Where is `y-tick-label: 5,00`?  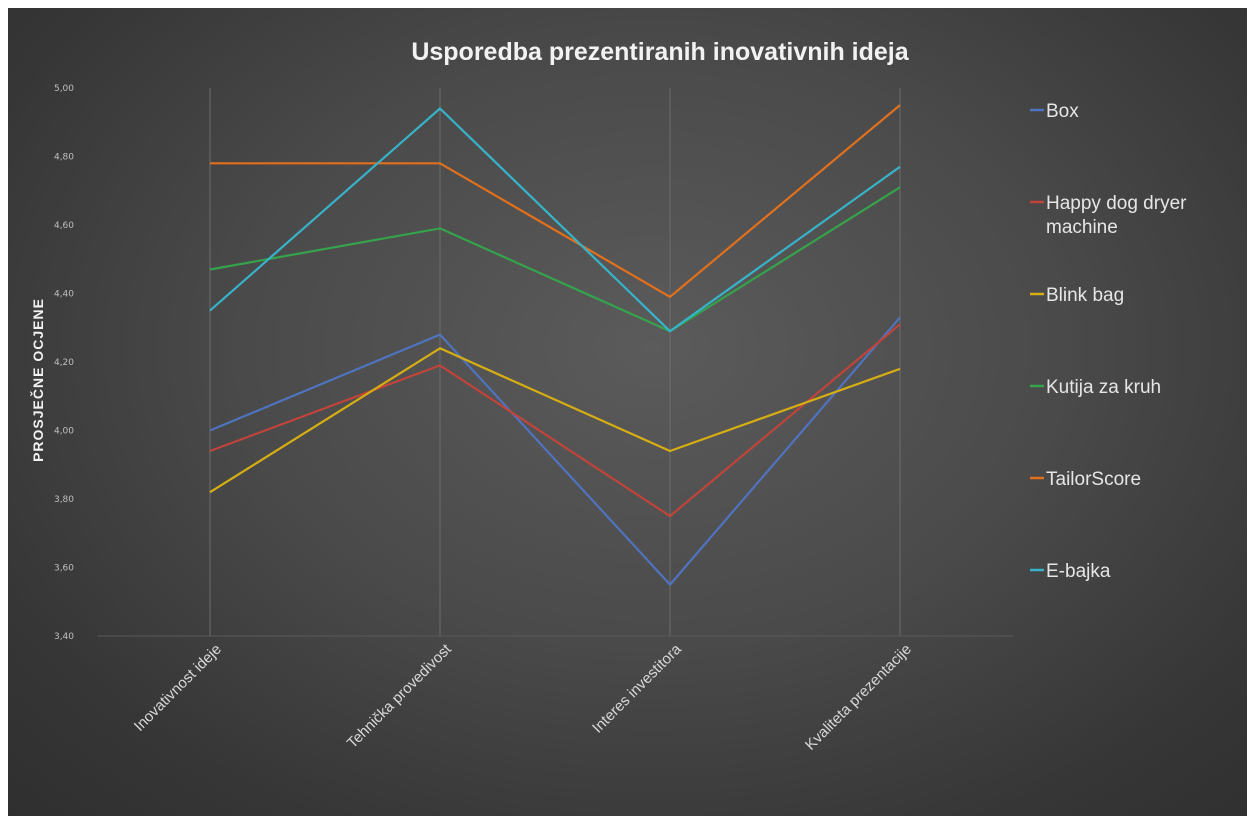 y-tick-label: 5,00 is located at coordinates (64, 89).